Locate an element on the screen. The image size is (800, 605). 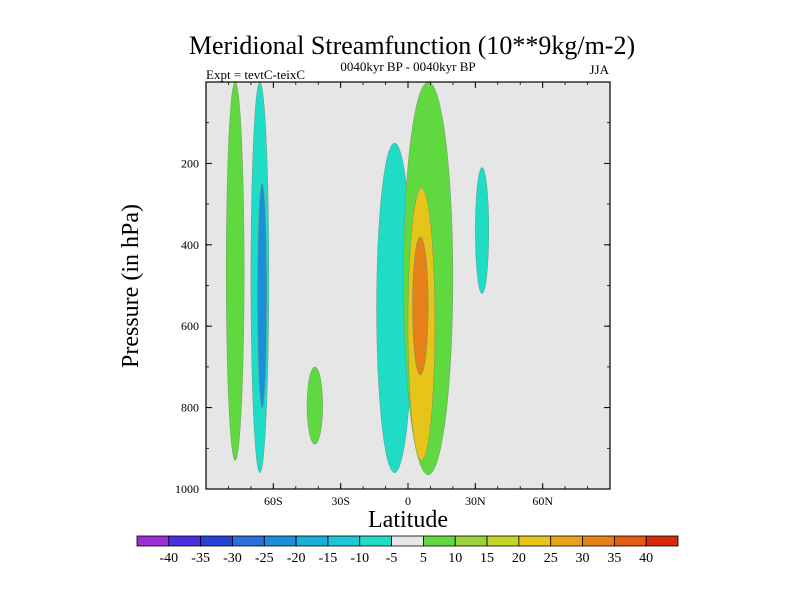
left-string: Expt = tevtC-teixC is located at coordinates (255, 74).